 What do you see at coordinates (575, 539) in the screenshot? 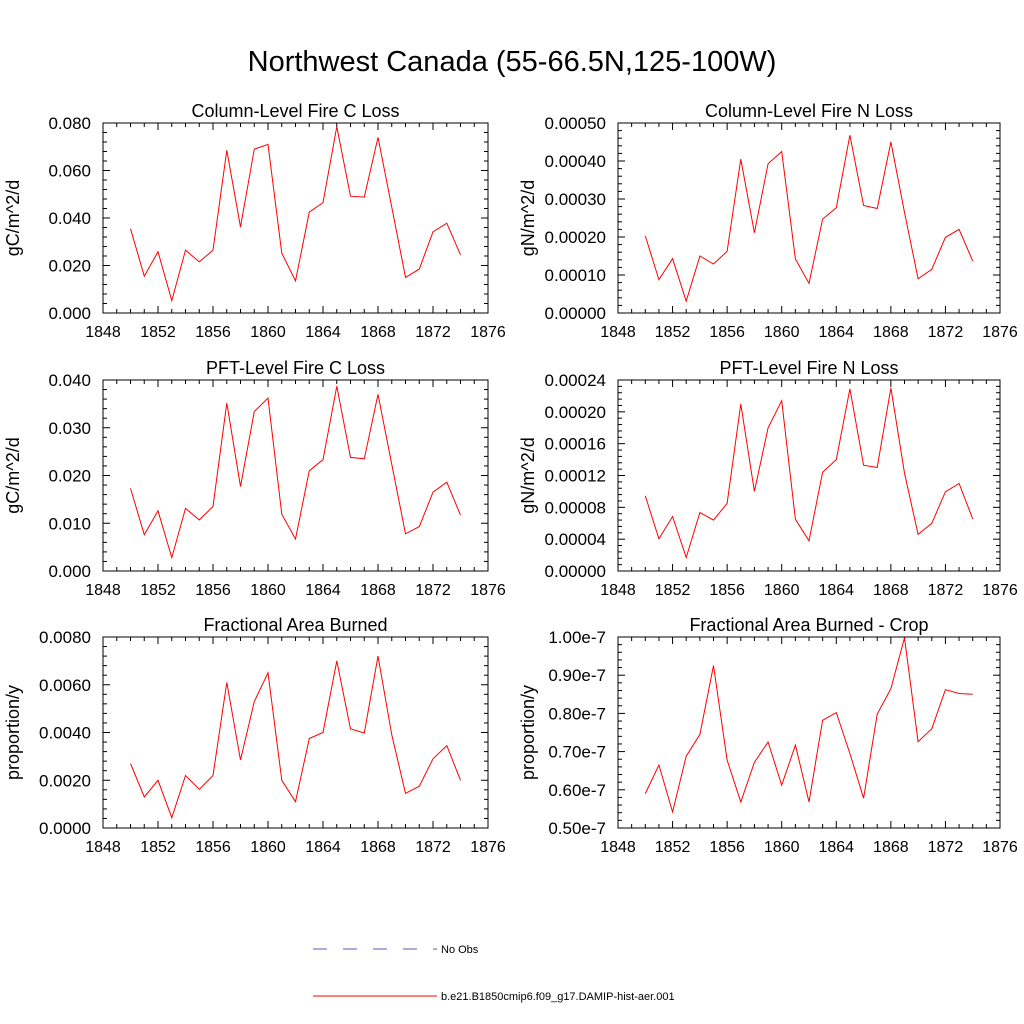
I see `y-tick-label: 0.00004` at bounding box center [575, 539].